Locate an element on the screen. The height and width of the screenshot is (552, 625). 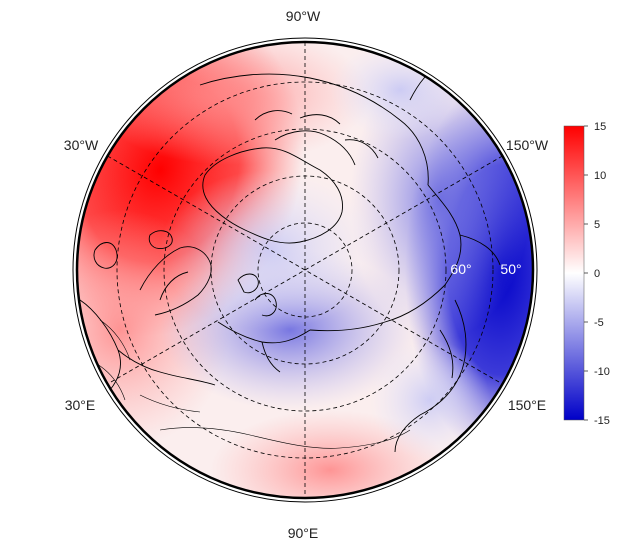
lon-label-top: 90°W is located at coordinates (303, 16).